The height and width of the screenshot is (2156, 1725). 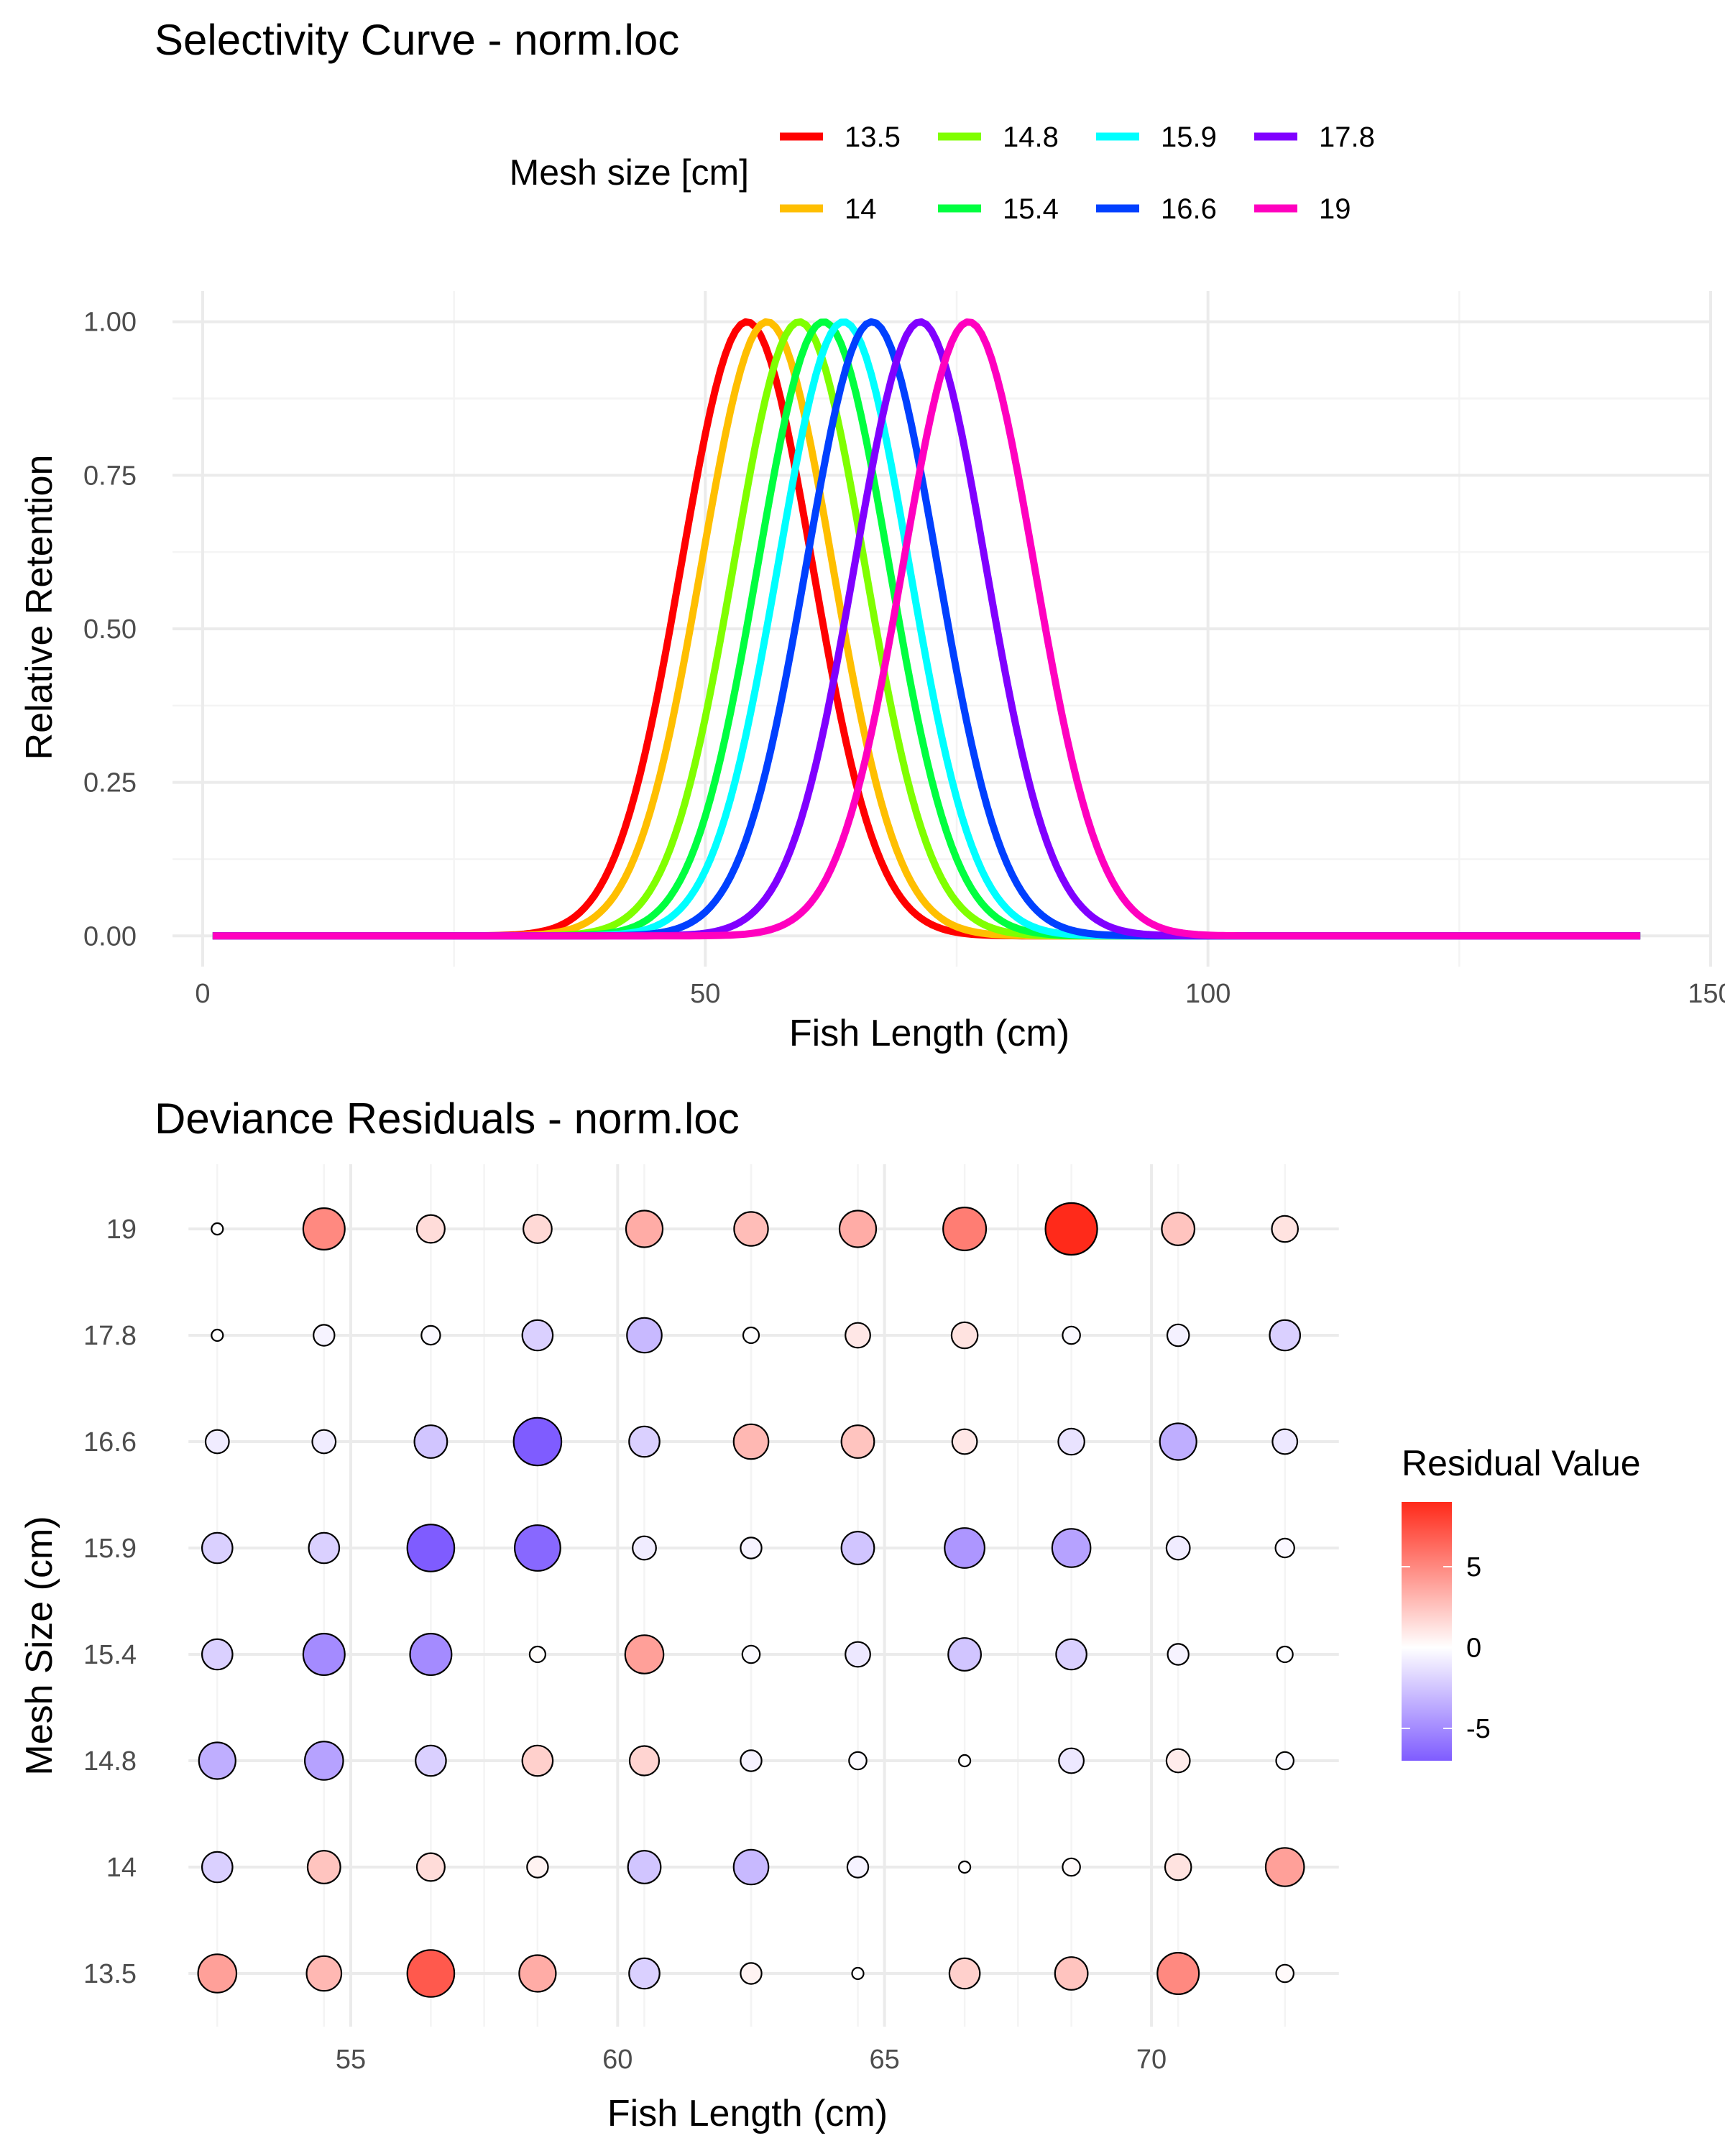 I want to click on selectivity-x-tick-label: 50, so click(x=705, y=994).